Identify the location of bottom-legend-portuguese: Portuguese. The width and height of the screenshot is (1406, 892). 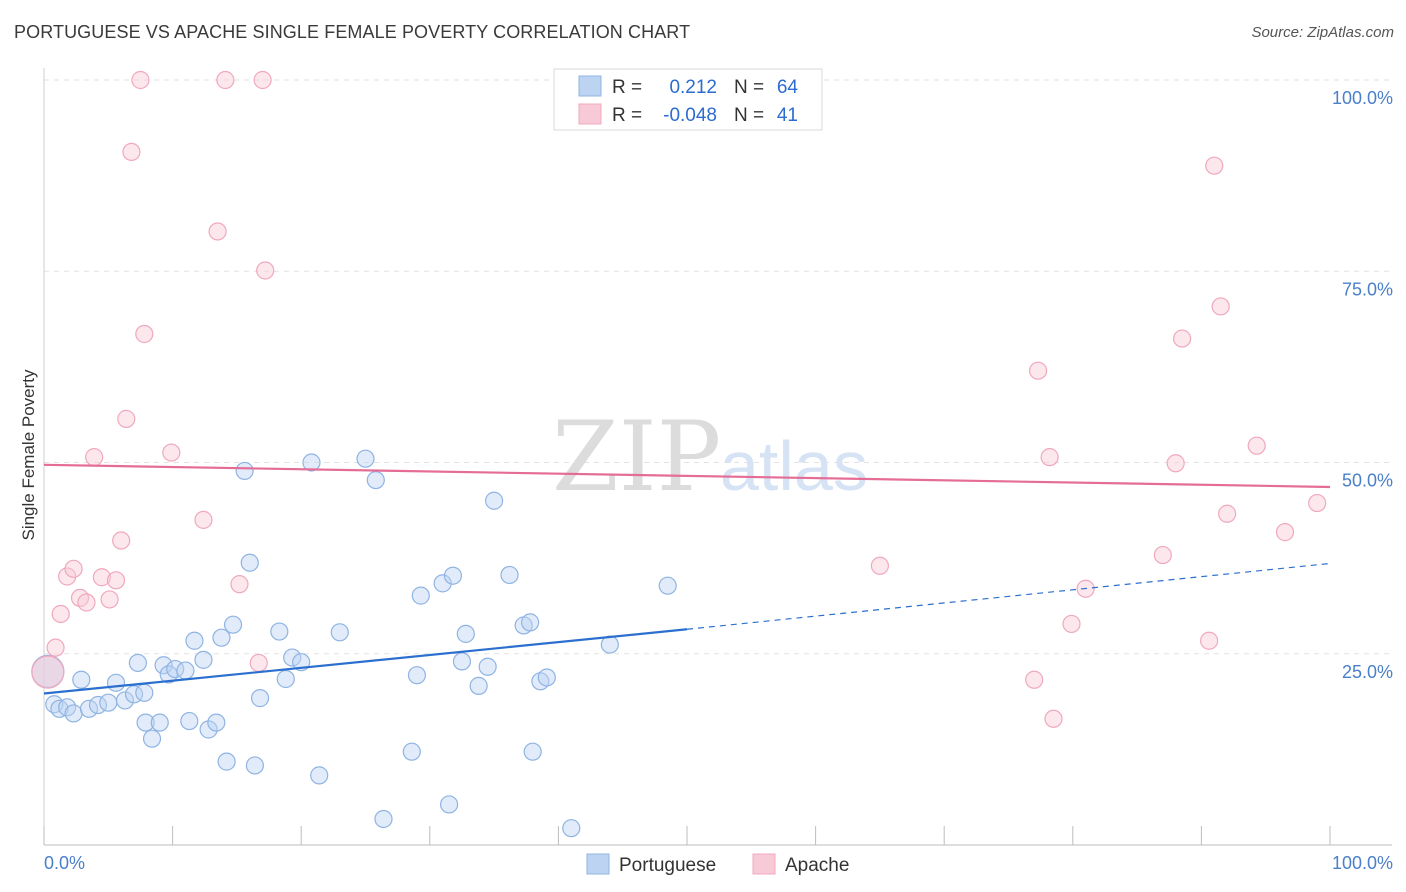
(667, 865).